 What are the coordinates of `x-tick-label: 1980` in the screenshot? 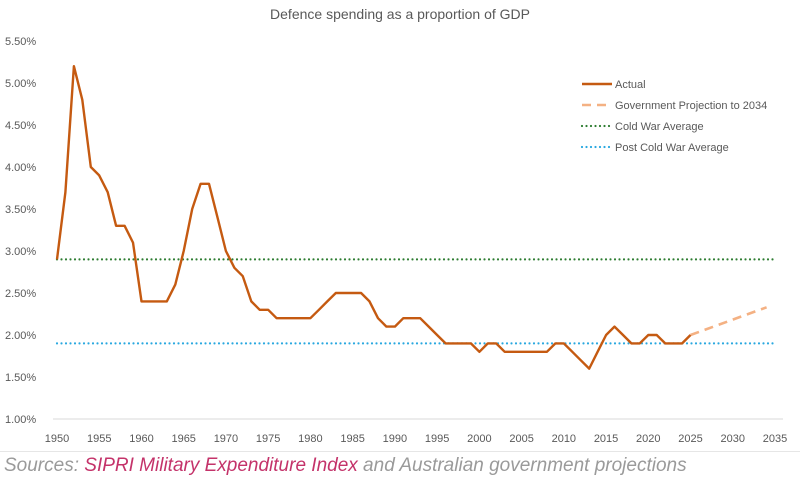 It's located at (310, 439).